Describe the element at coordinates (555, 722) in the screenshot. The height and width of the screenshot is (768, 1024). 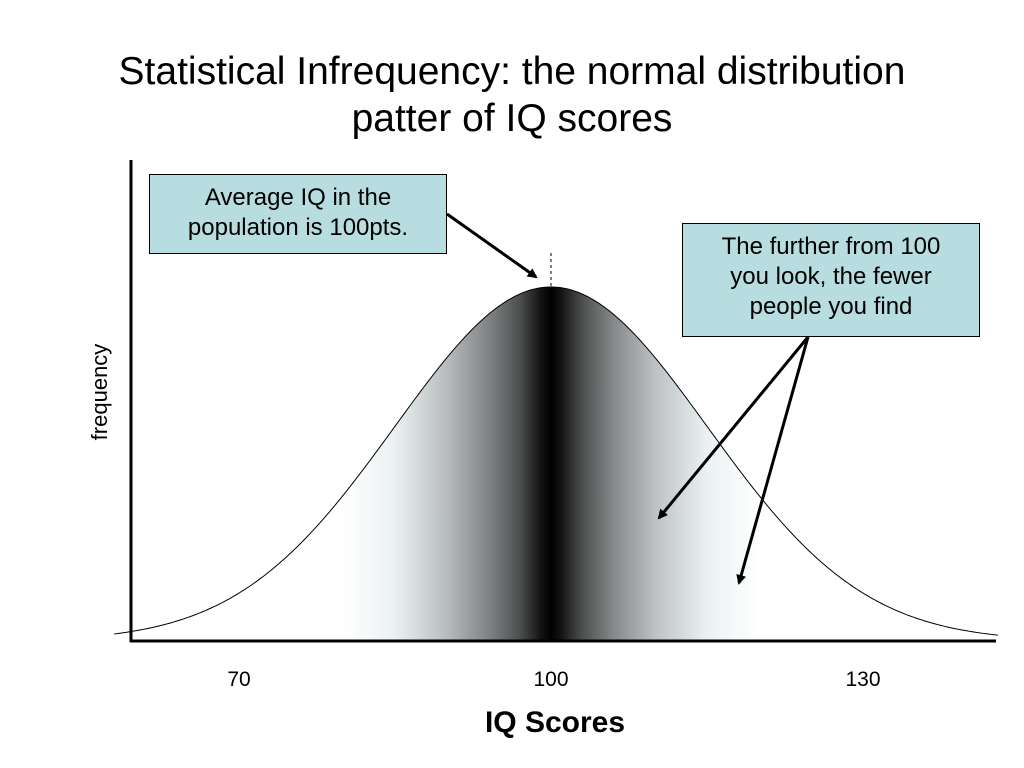
I see `x-axis-label: IQ Scores` at that location.